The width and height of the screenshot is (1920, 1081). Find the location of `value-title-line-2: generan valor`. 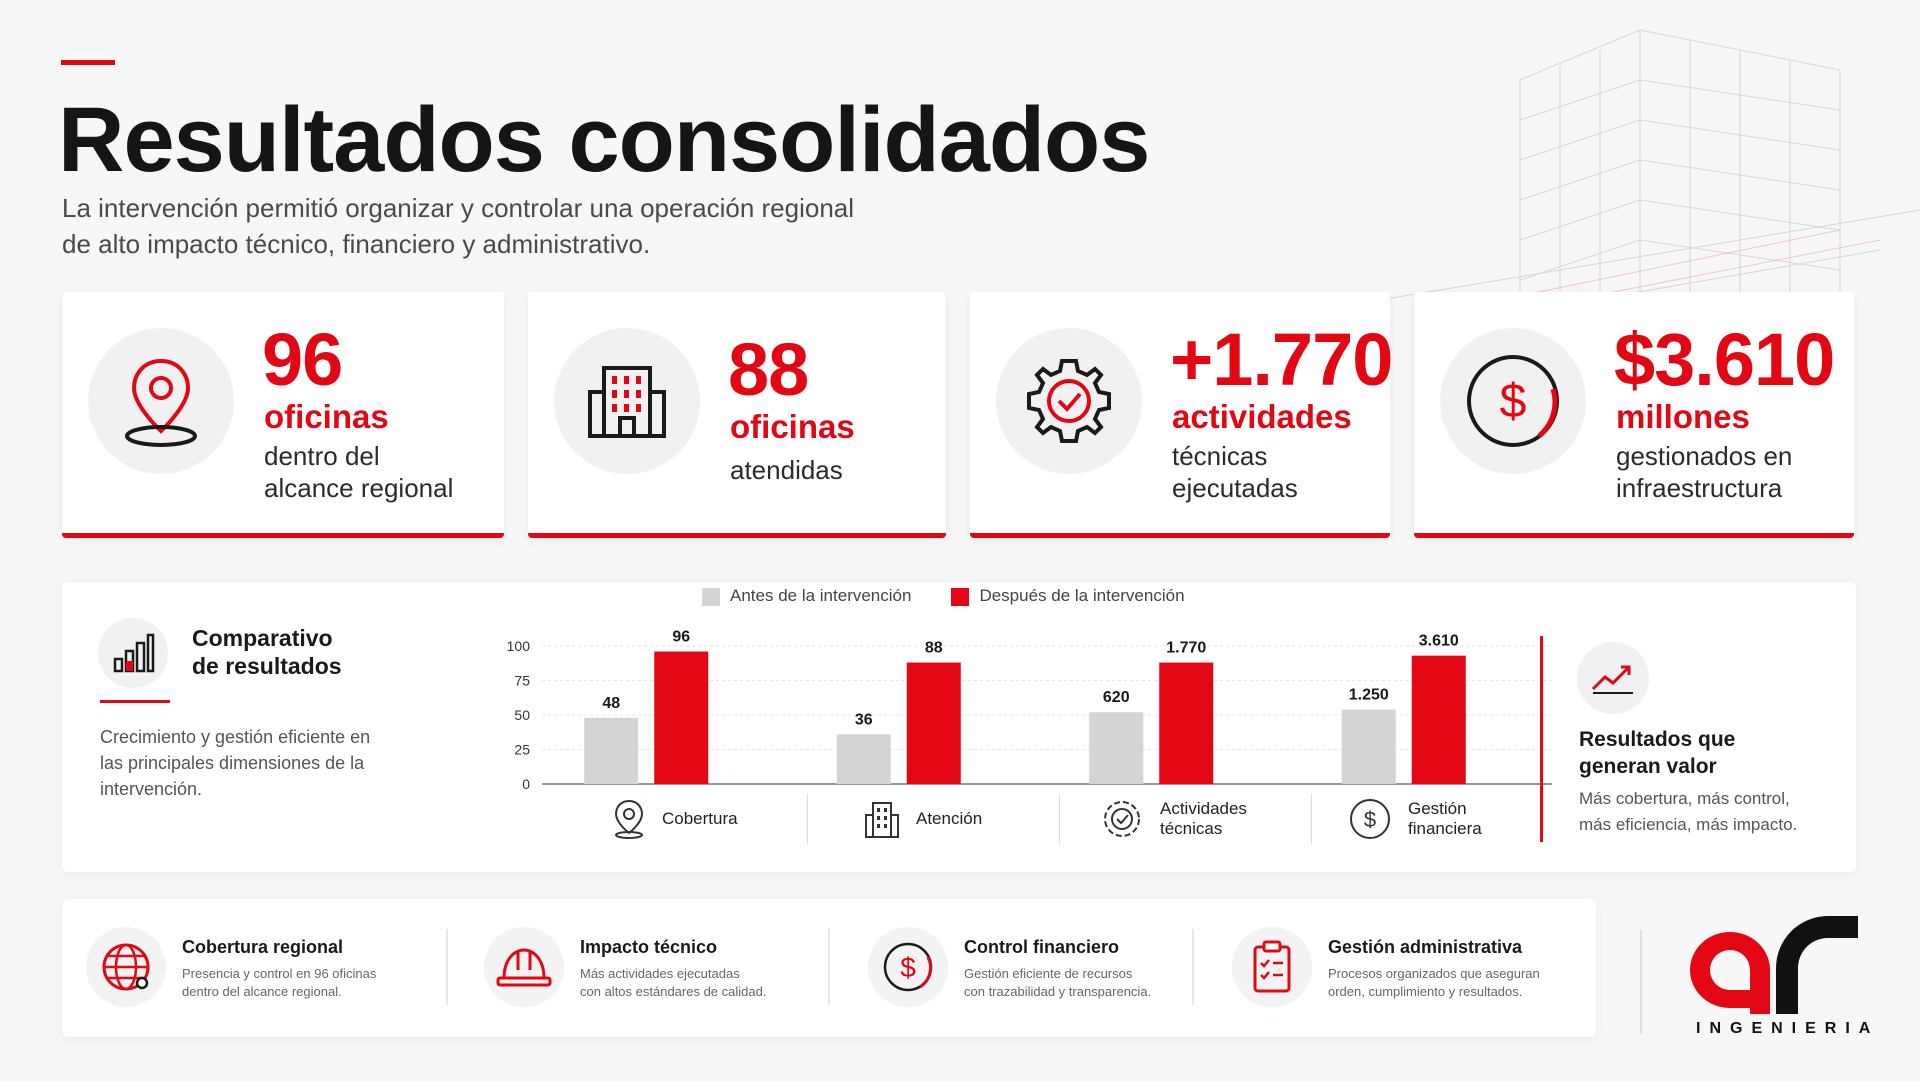

value-title-line-2: generan valor is located at coordinates (1648, 766).